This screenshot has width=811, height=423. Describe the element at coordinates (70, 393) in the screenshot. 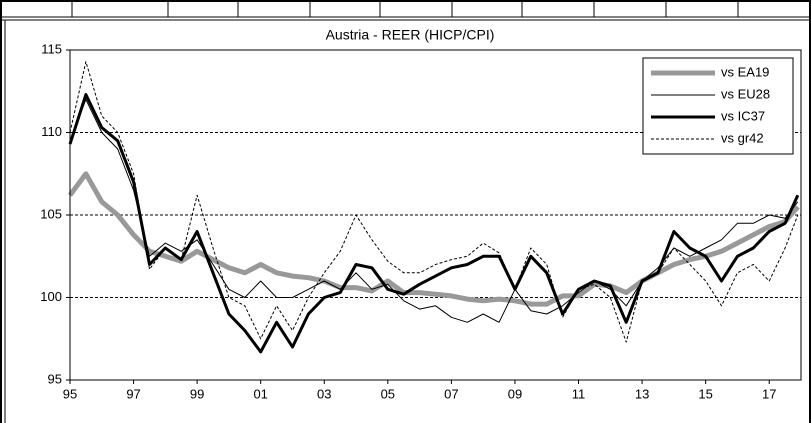

I see `x-tick-label: 95` at that location.